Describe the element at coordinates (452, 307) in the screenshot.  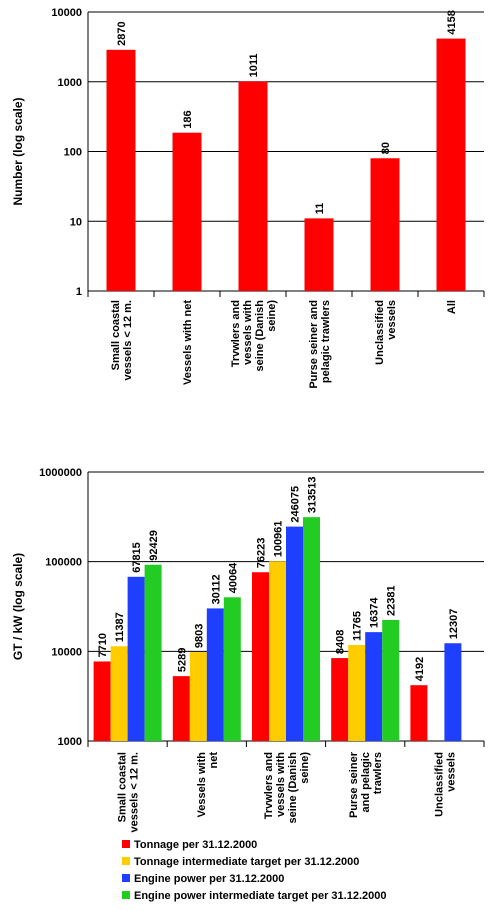
I see `category-label: All` at that location.